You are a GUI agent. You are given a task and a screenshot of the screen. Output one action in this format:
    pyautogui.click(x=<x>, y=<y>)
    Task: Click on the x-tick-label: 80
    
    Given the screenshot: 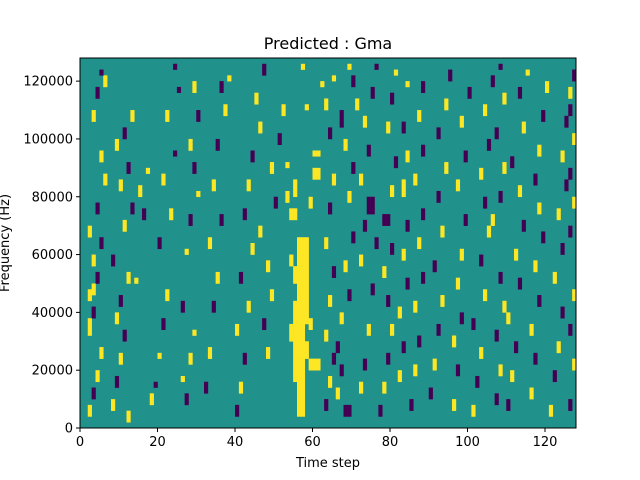 What is the action you would take?
    pyautogui.click(x=390, y=442)
    